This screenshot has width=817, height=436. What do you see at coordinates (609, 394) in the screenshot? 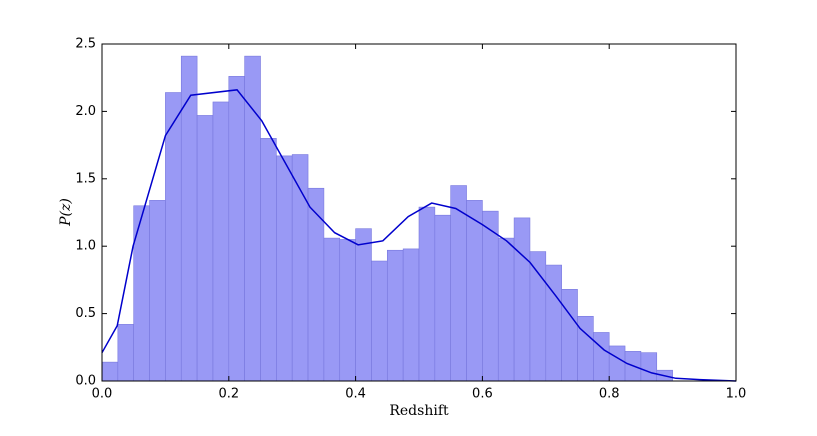
I see `x-tick-label: 0.8` at bounding box center [609, 394].